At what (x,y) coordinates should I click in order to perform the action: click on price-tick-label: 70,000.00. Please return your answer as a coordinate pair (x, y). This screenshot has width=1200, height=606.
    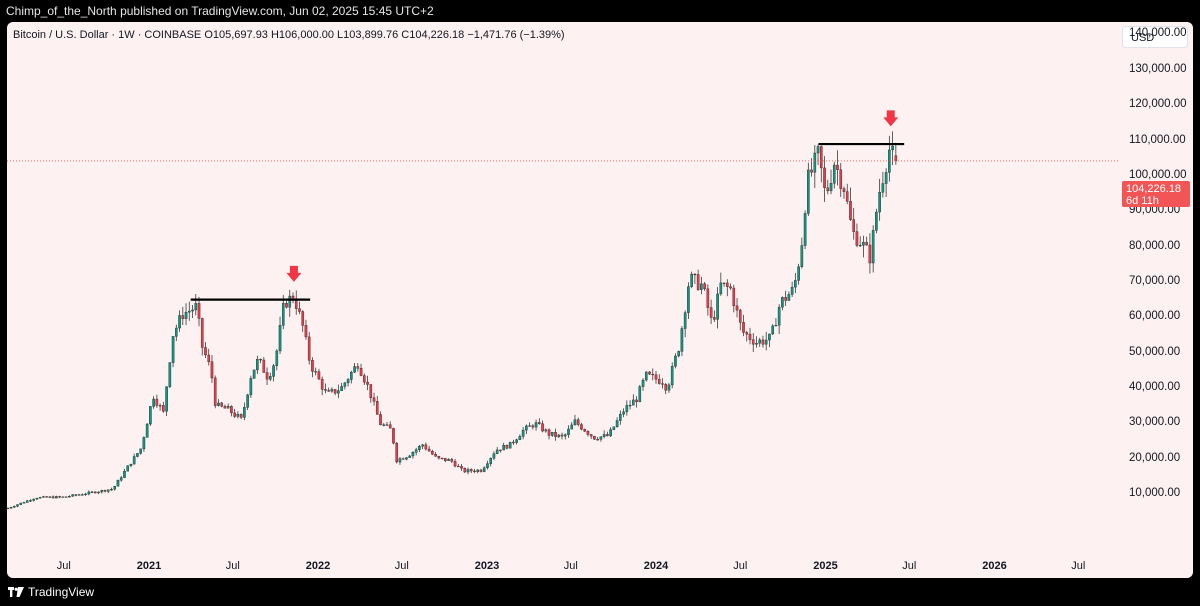
    Looking at the image, I should click on (1155, 280).